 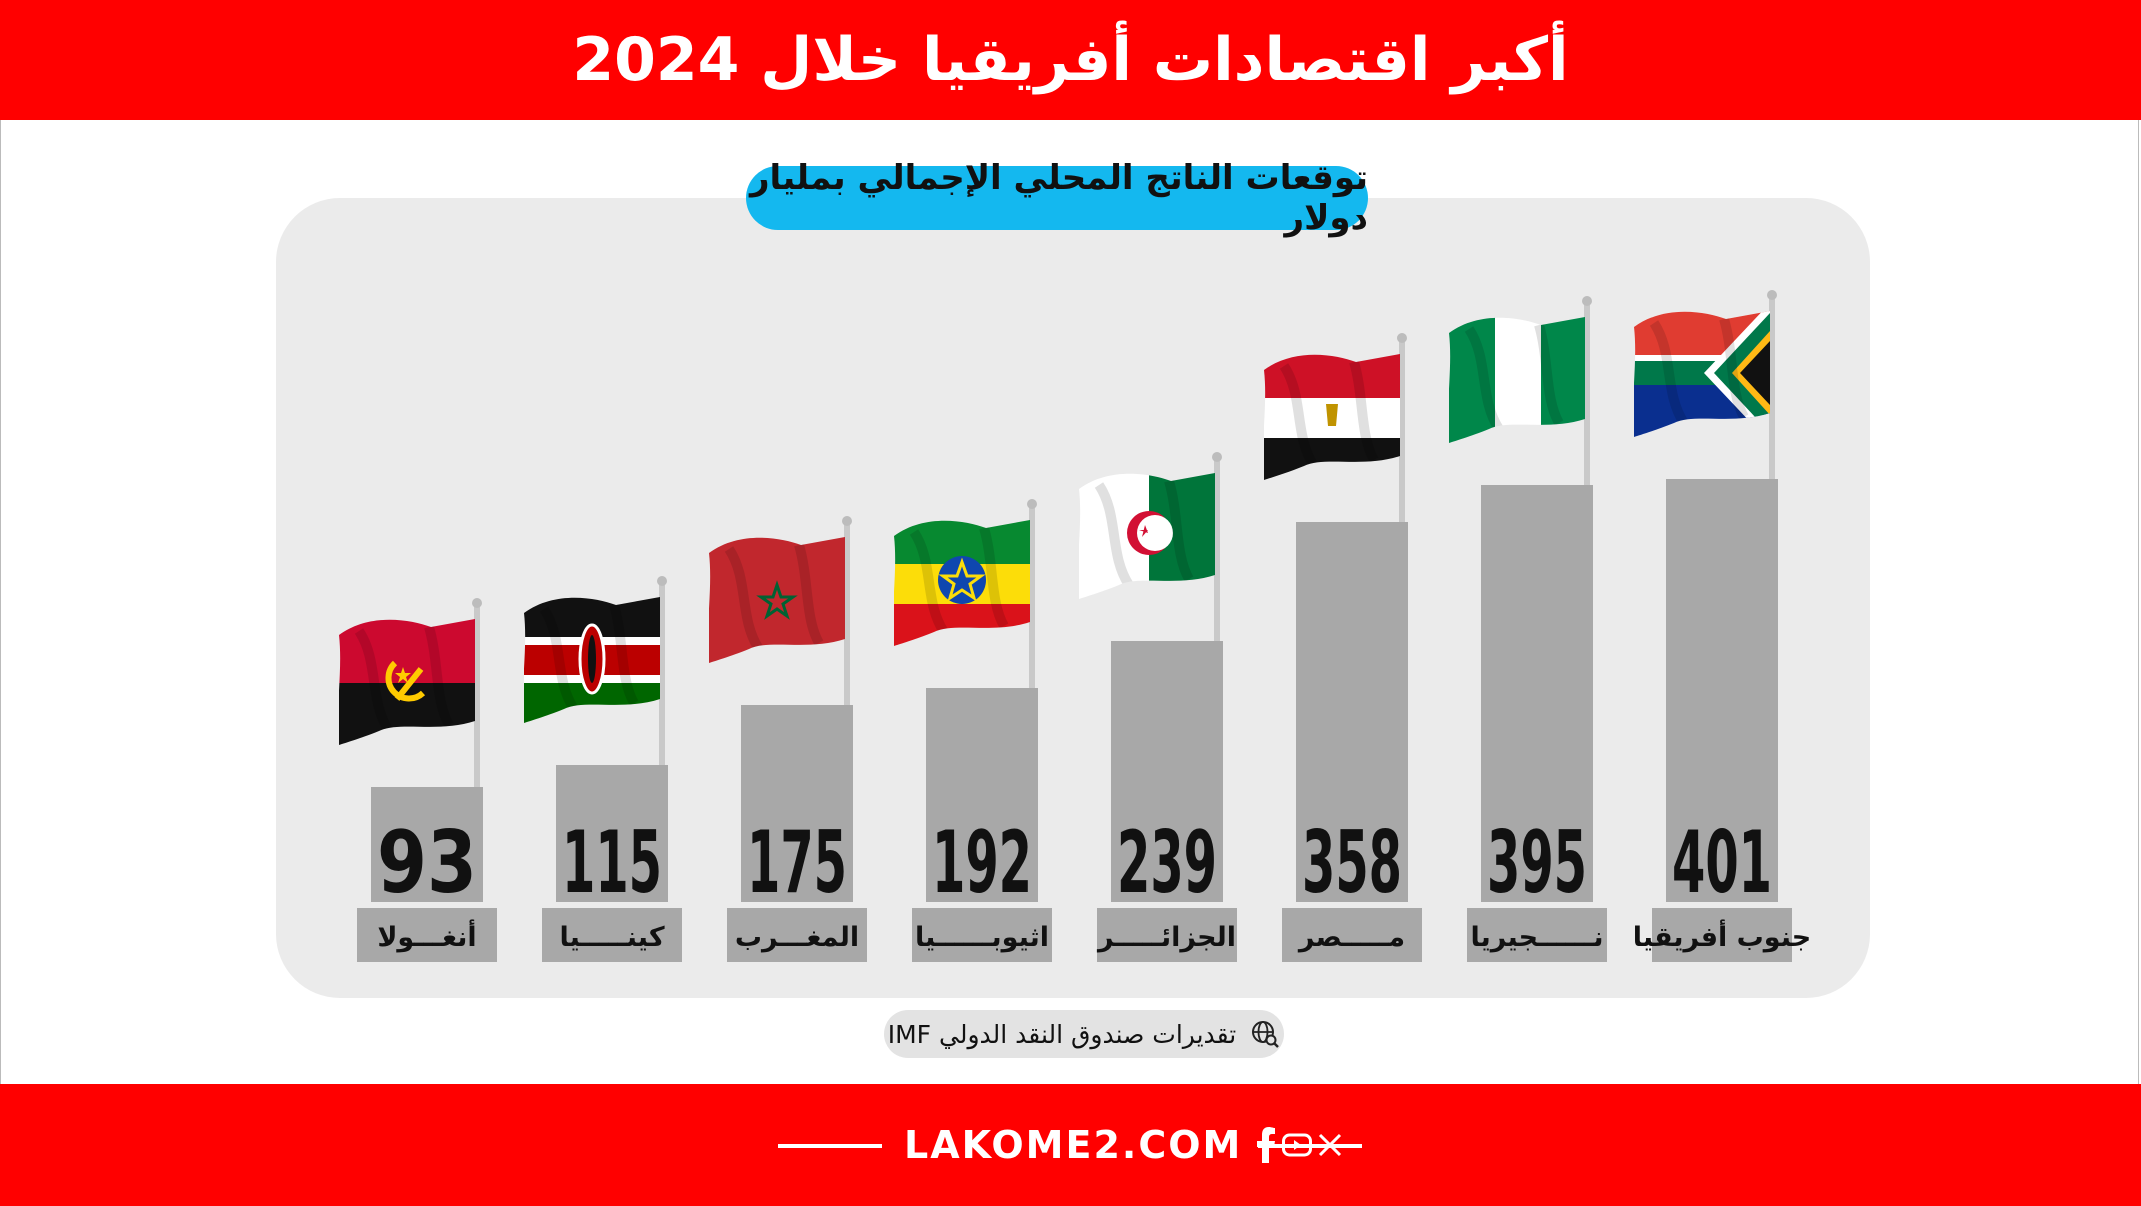 I want to click on category-label: مـــــصر, so click(x=1351, y=937).